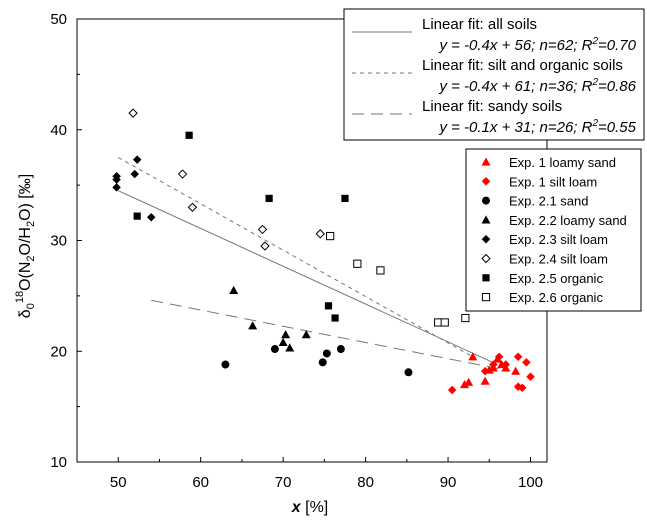 Image resolution: width=647 pixels, height=522 pixels. I want to click on x-tick-label: 70, so click(283, 482).